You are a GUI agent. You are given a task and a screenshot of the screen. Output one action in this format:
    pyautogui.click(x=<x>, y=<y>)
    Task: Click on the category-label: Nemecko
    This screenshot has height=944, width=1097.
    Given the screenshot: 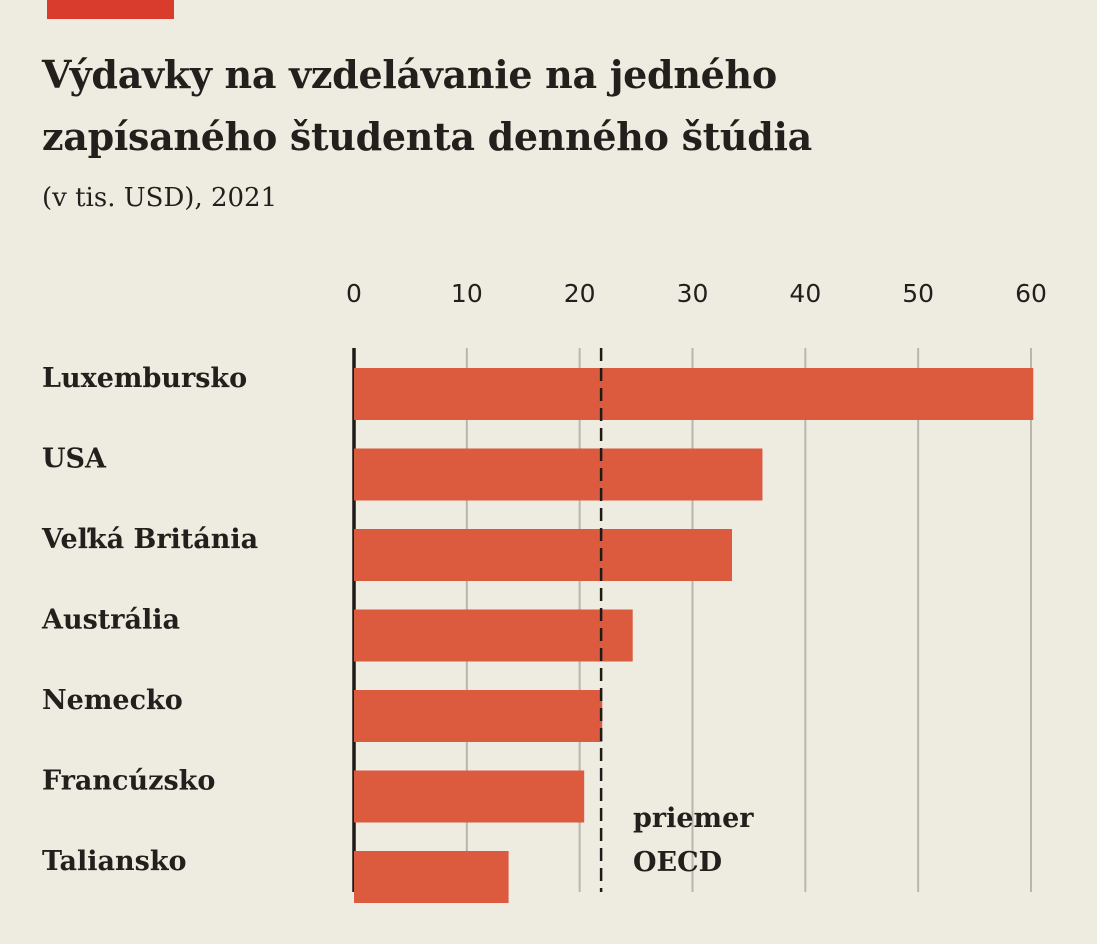 What is the action you would take?
    pyautogui.click(x=112, y=700)
    